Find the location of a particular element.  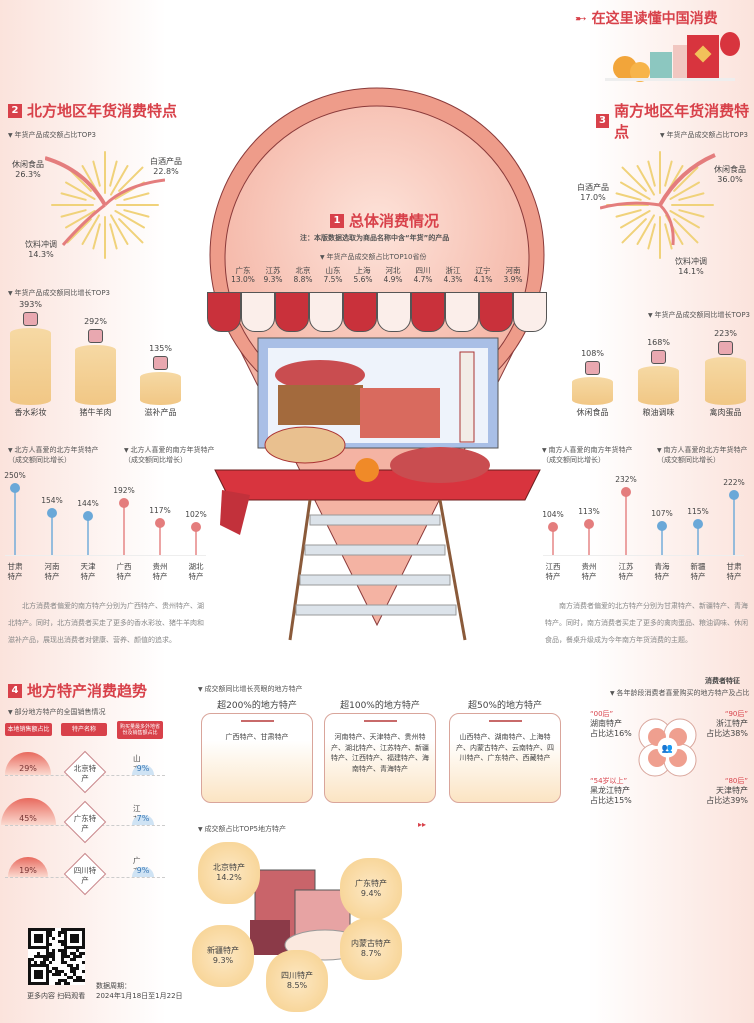

consumer-subtitle: 各年龄段消费者喜爱购买的地方特产及占比 is located at coordinates (680, 693).